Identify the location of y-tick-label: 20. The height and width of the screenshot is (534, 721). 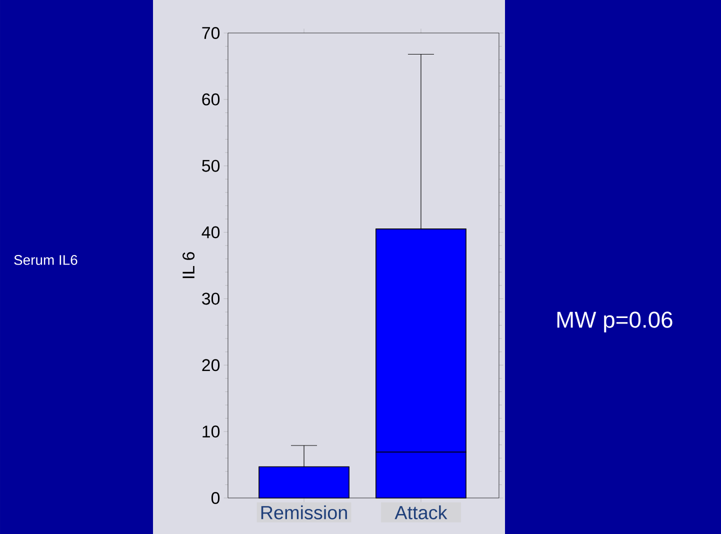
(211, 365).